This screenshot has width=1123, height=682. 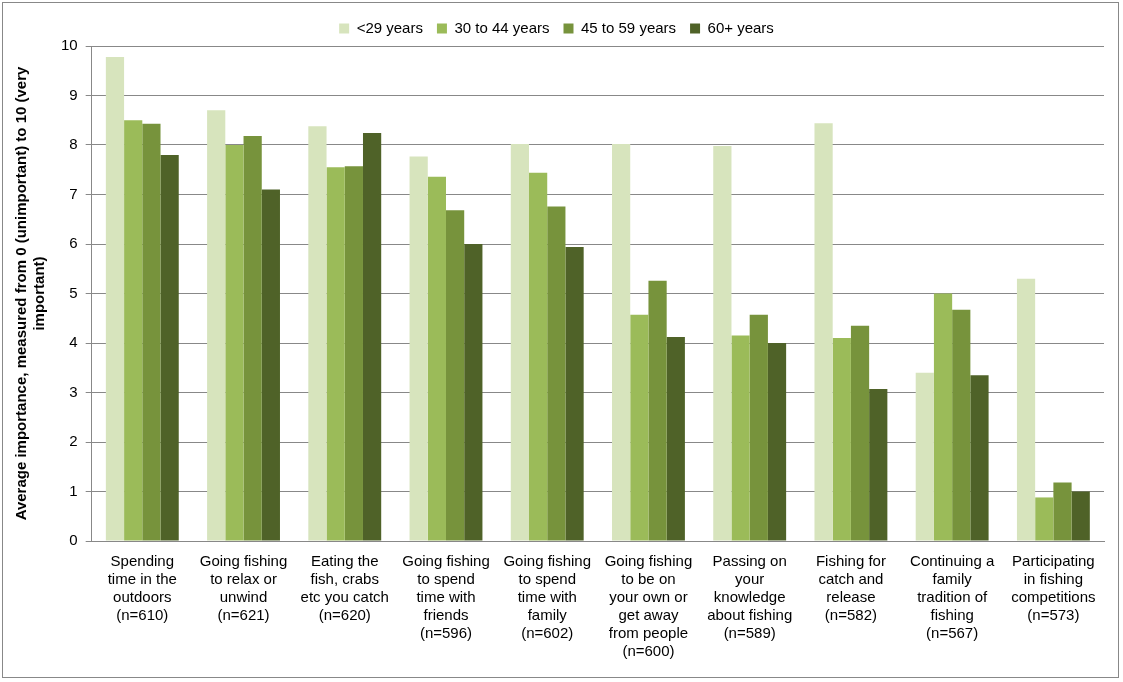 What do you see at coordinates (73, 94) in the screenshot?
I see `y-tick-label: 9` at bounding box center [73, 94].